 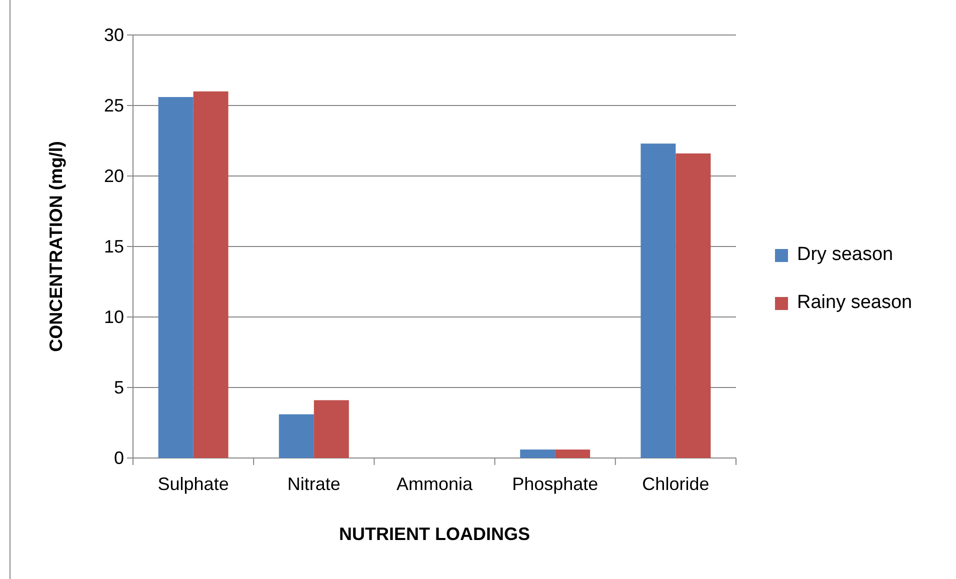 I want to click on y-tick-label: 20, so click(x=114, y=176).